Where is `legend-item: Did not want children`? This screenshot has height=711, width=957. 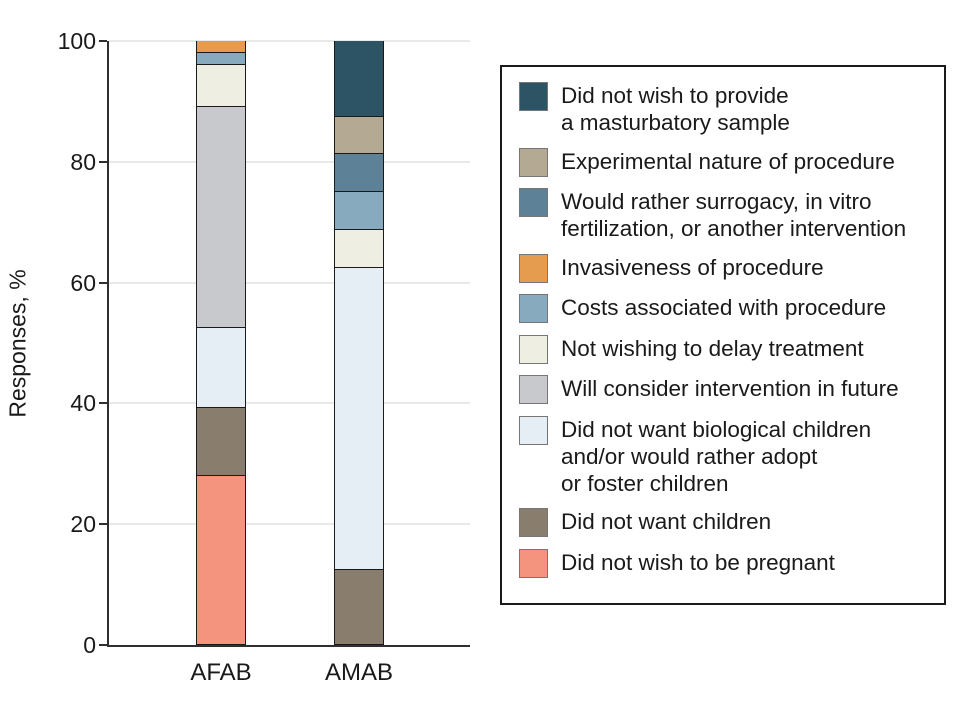
legend-item: Did not want children is located at coordinates (724, 522).